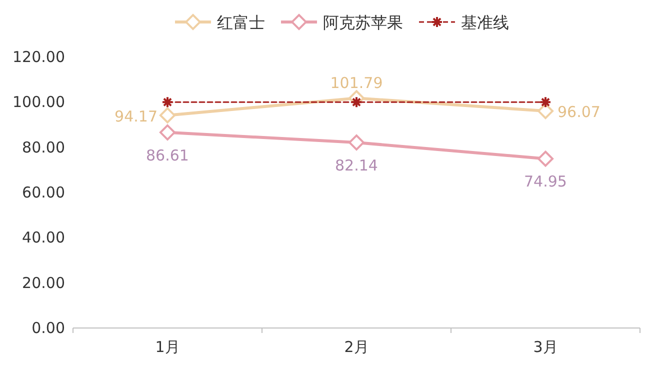  I want to click on data-label: 94.17, so click(136, 116).